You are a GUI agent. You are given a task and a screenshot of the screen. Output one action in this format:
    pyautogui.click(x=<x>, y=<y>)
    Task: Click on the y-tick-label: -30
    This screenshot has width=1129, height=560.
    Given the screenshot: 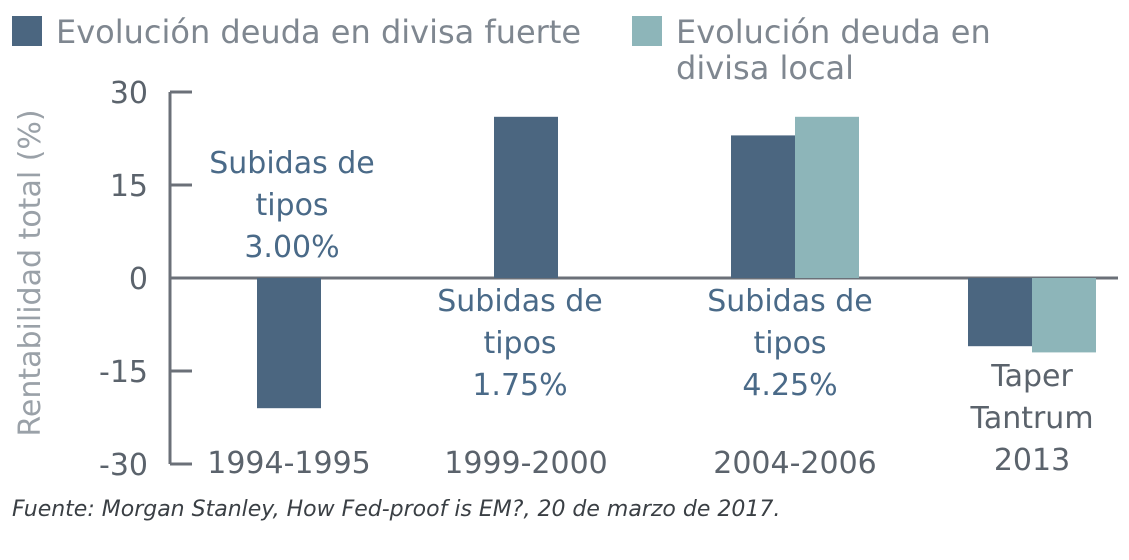 What is the action you would take?
    pyautogui.click(x=123, y=465)
    